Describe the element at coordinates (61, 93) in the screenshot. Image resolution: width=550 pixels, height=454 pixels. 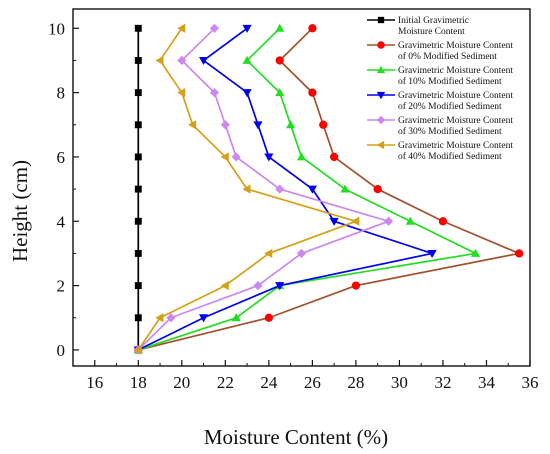
I see `y-tick-label: 8` at that location.